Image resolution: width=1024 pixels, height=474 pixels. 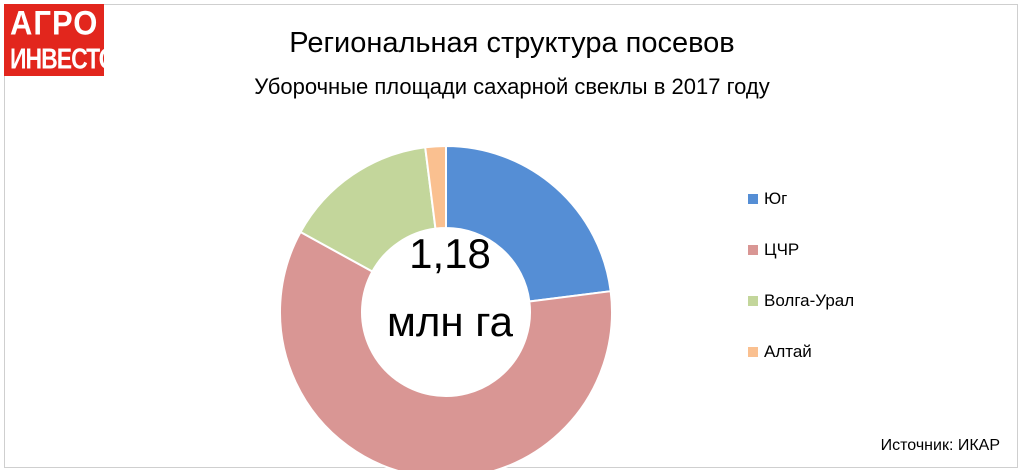 What do you see at coordinates (54, 23) in the screenshot?
I see `logo-line-1: АГРО` at bounding box center [54, 23].